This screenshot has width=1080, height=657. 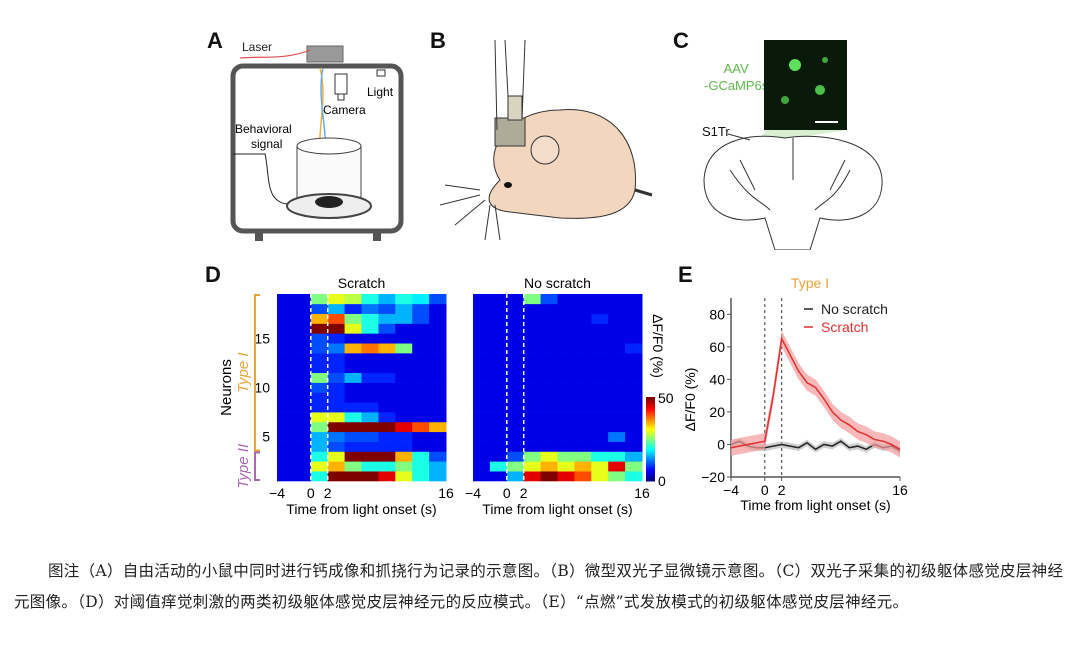 What do you see at coordinates (793, 145) in the screenshot?
I see `brain-section-illustration` at bounding box center [793, 145].